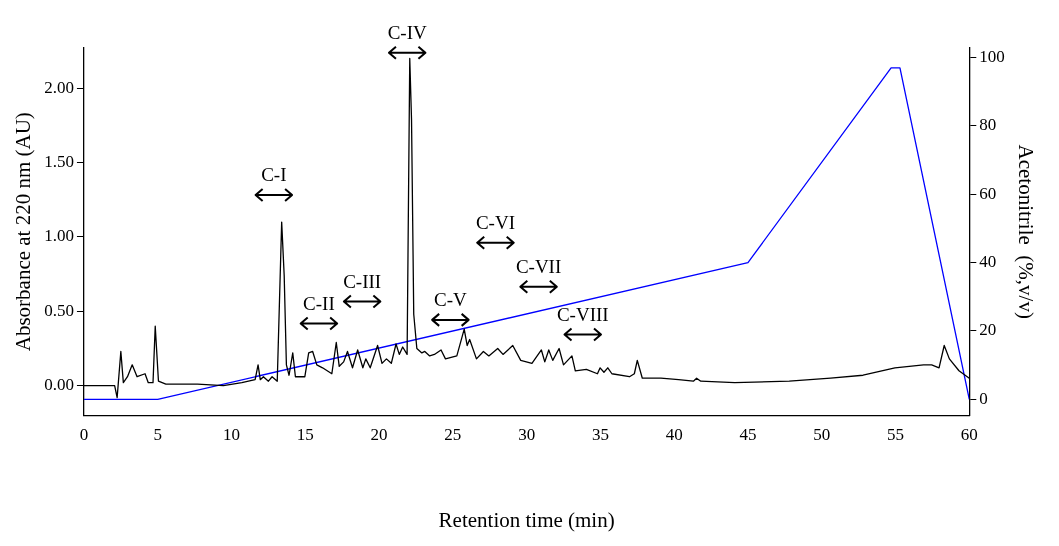  What do you see at coordinates (988, 193) in the screenshot?
I see `y2-tick-label: 60` at bounding box center [988, 193].